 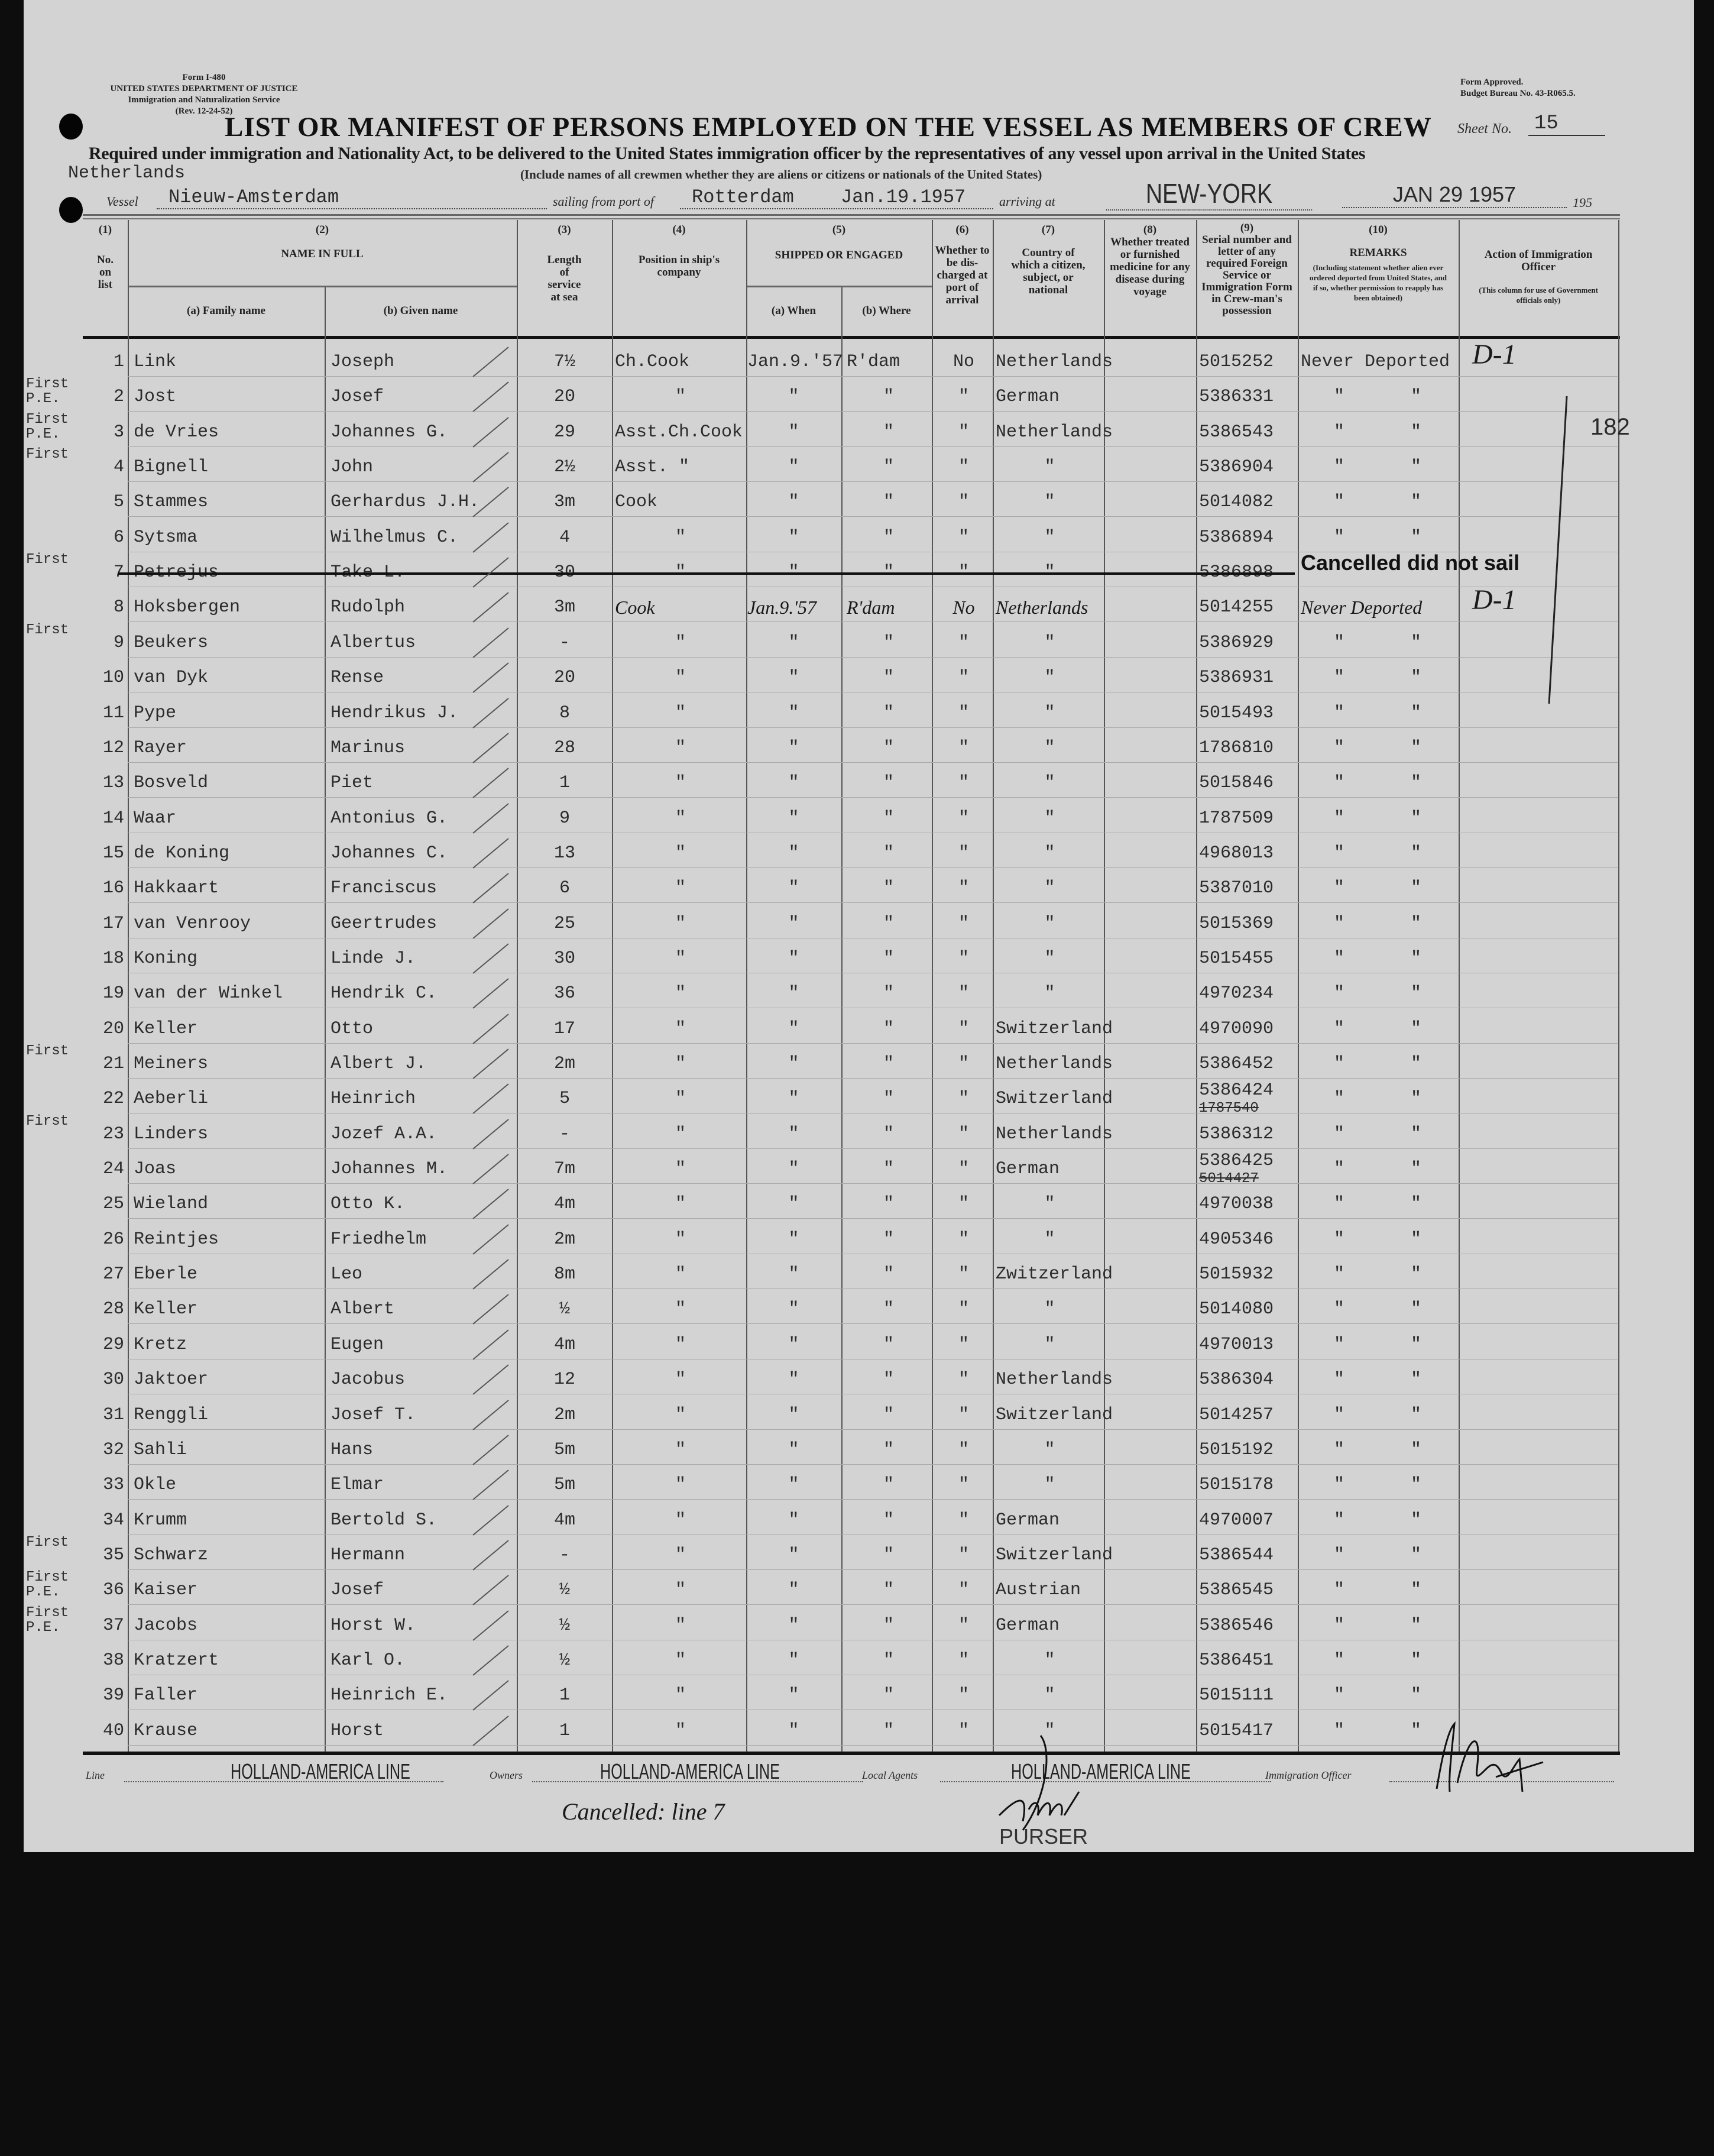 I want to click on cell-serial: 5015417, so click(x=1236, y=1730).